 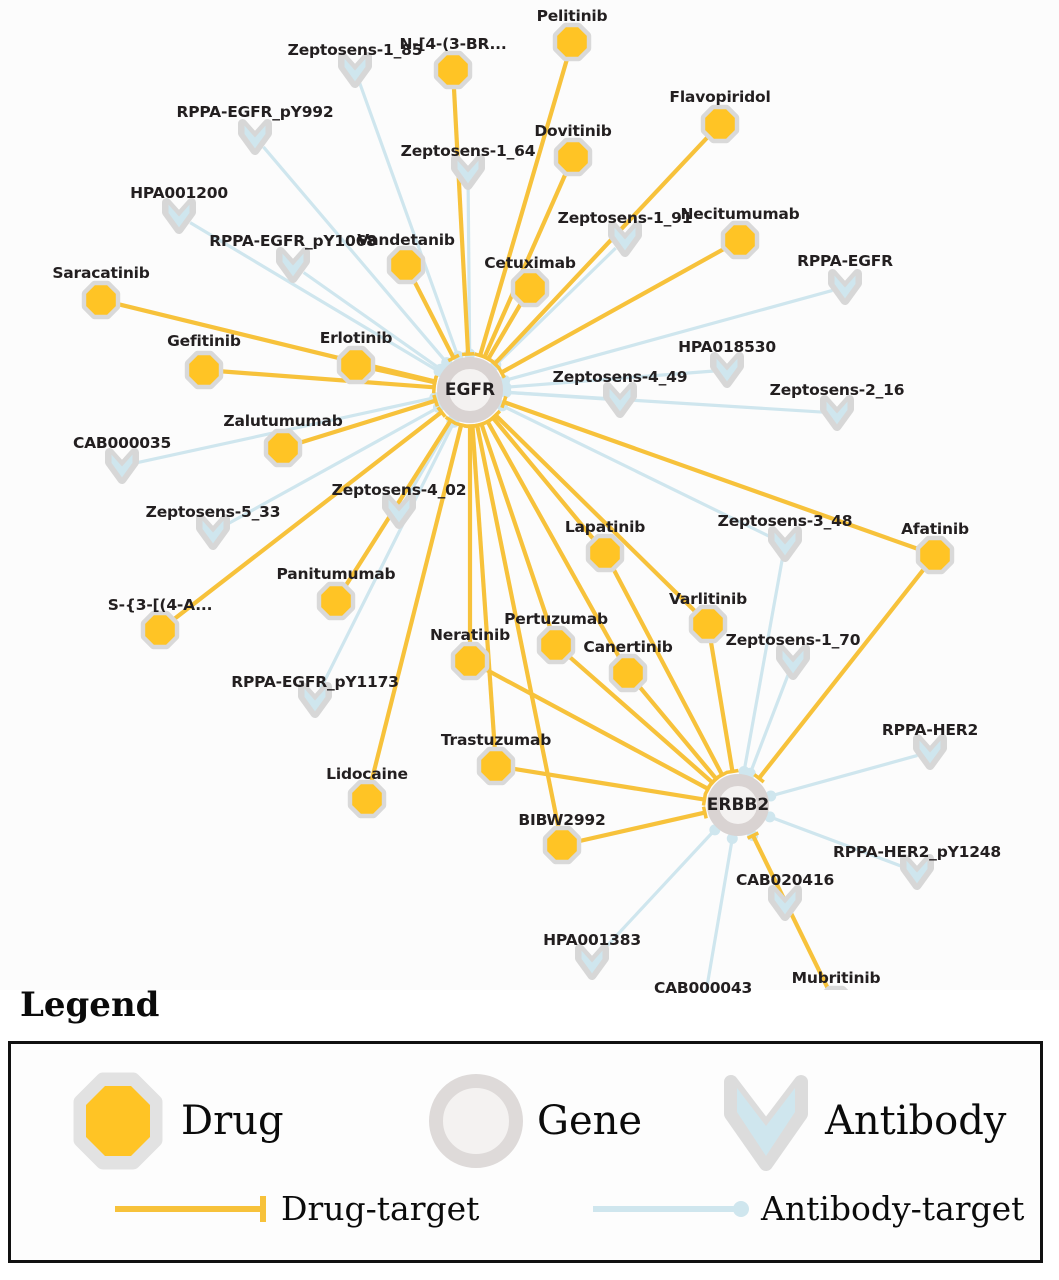 What do you see at coordinates (858, 1121) in the screenshot?
I see `legend-item-antibody: Antibody` at bounding box center [858, 1121].